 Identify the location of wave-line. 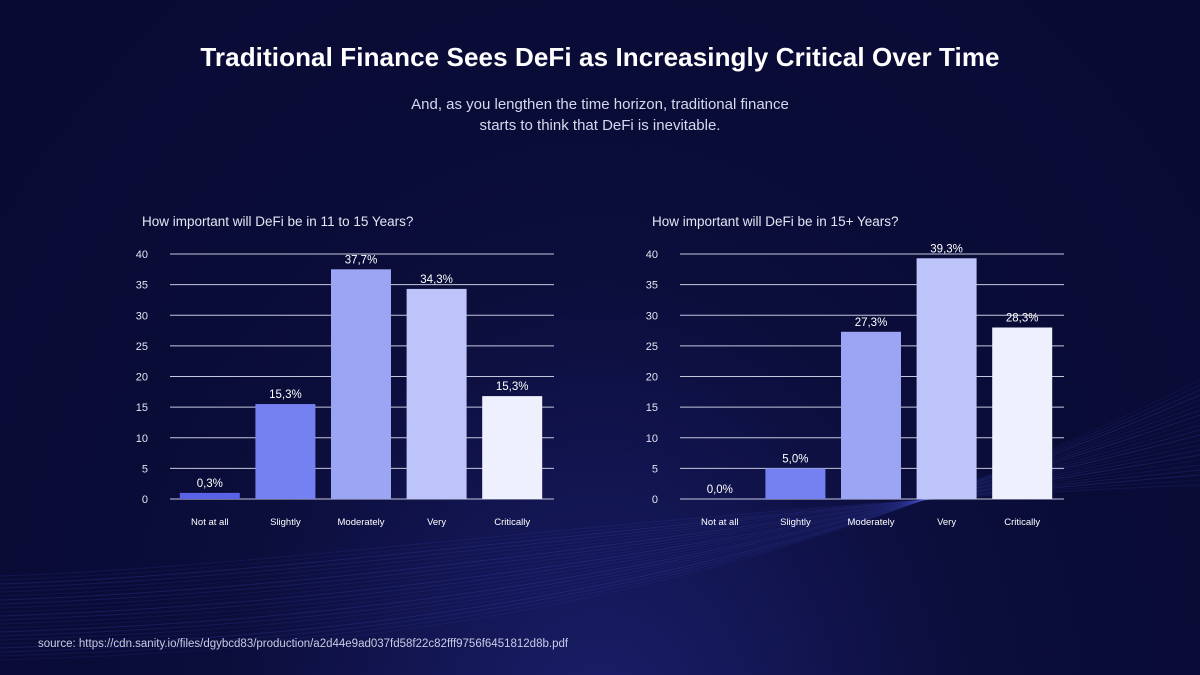
(600, 530).